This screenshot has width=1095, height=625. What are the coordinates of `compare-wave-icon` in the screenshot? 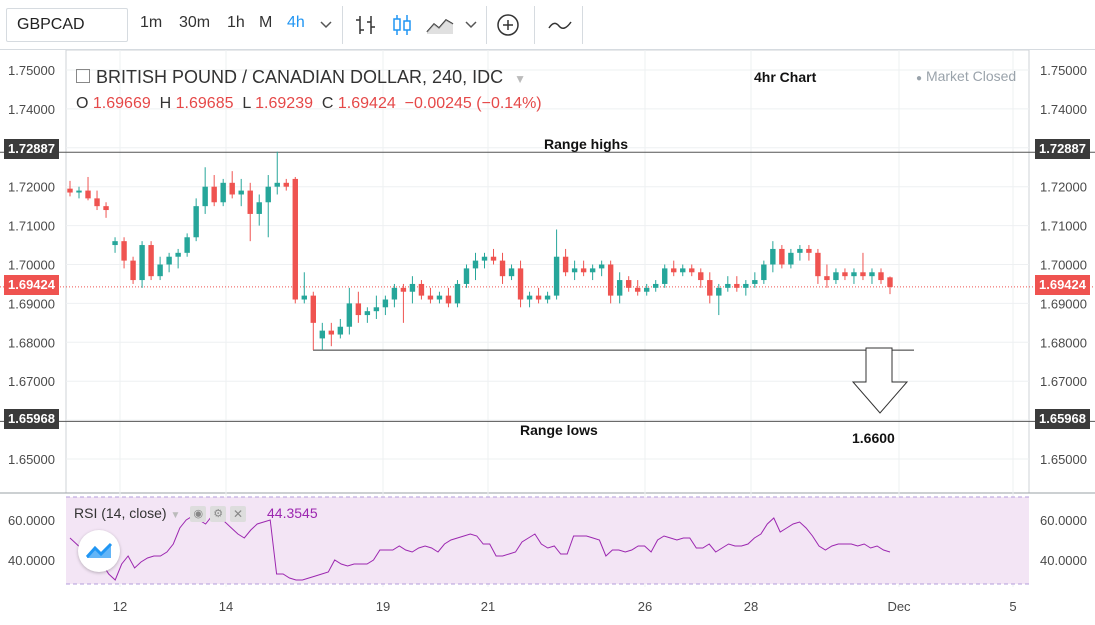 It's located at (560, 25).